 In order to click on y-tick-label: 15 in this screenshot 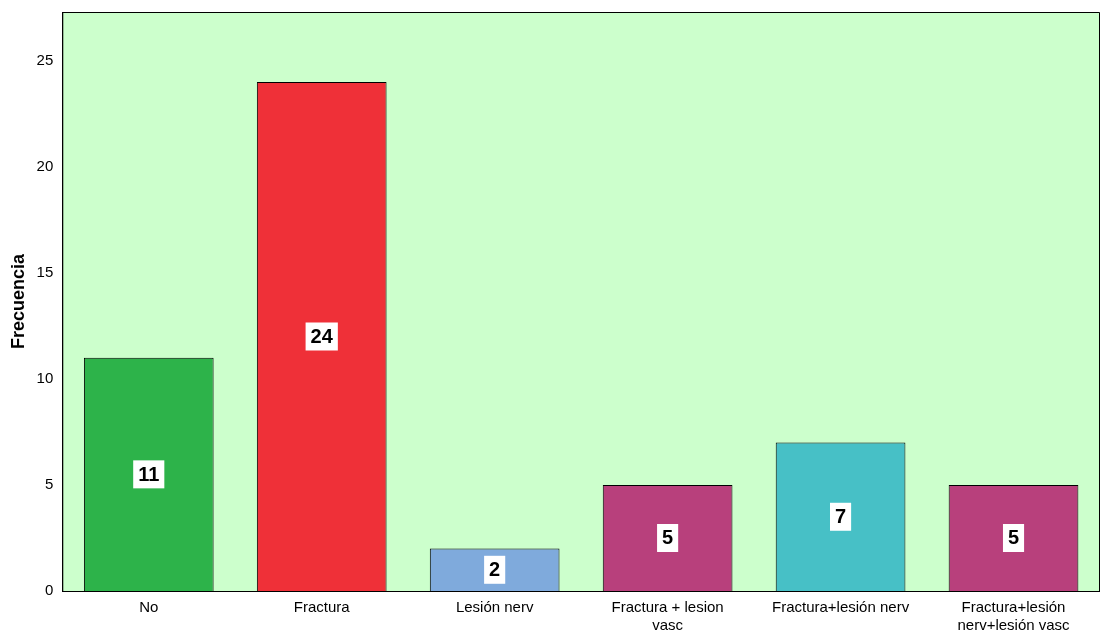, I will do `click(45, 272)`.